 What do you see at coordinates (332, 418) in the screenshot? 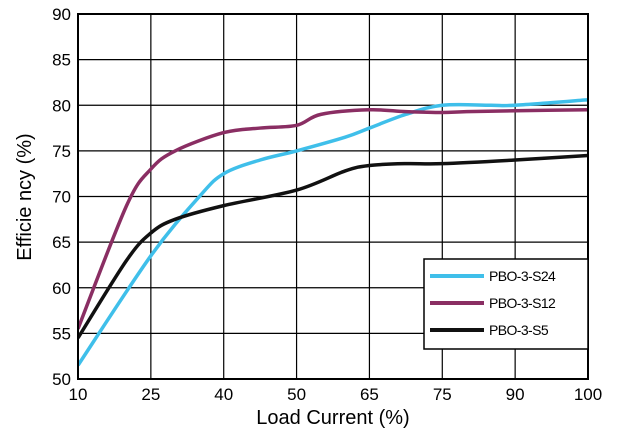
I see `x-axis-title: Load Current (%)` at bounding box center [332, 418].